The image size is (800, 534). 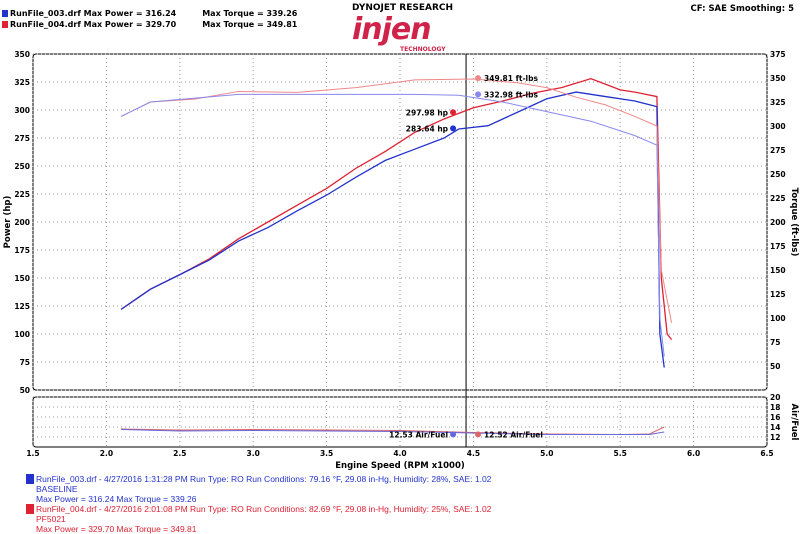 I want to click on injen-logo: injen, so click(x=392, y=29).